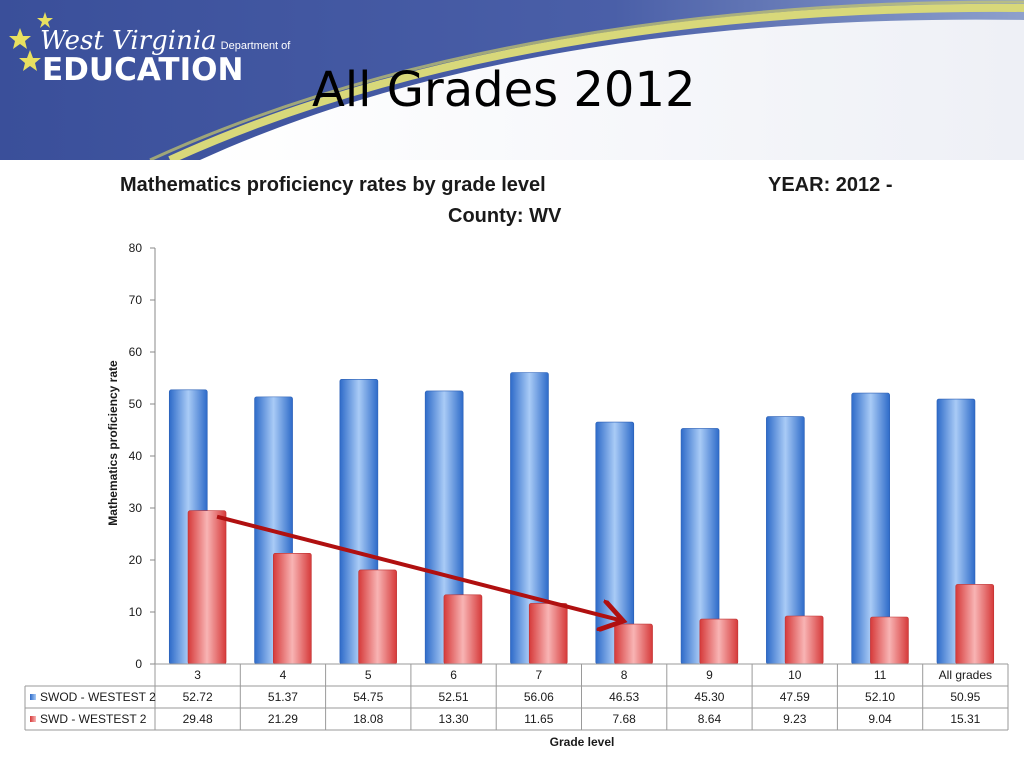 The height and width of the screenshot is (768, 1024). Describe the element at coordinates (113, 443) in the screenshot. I see `y-axis-label: Mathematics proficiency rate` at that location.